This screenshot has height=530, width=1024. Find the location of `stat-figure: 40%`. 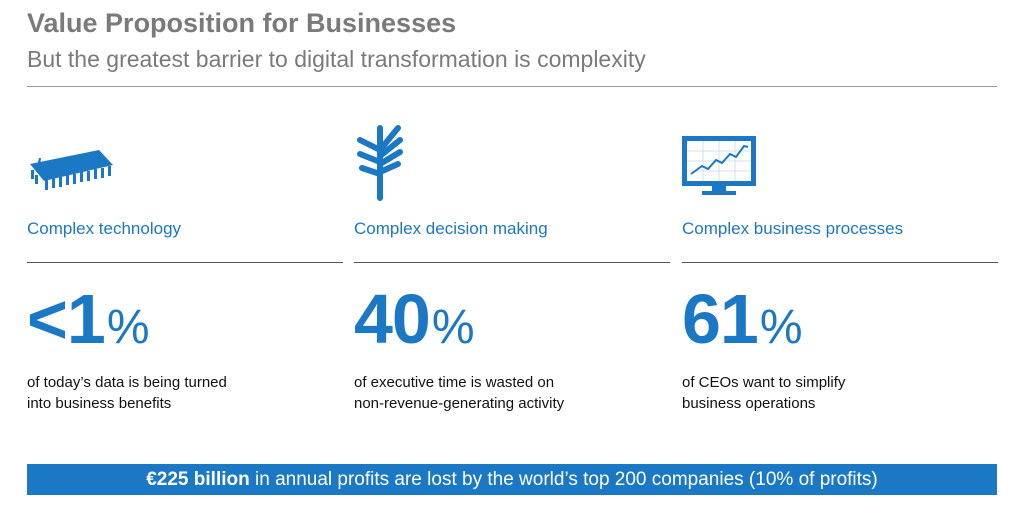

stat-figure: 40% is located at coordinates (414, 319).